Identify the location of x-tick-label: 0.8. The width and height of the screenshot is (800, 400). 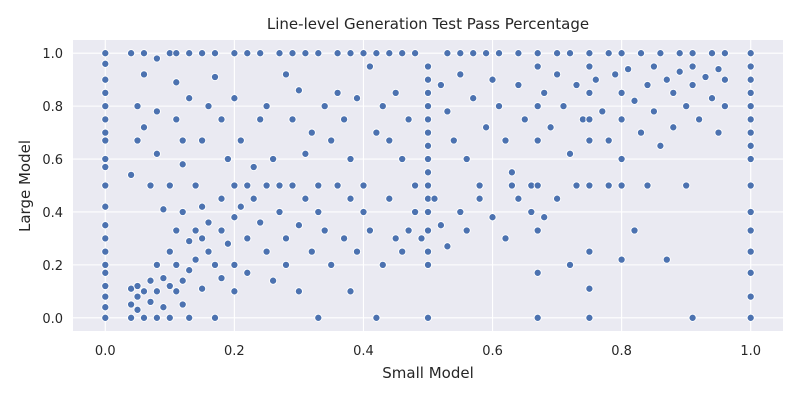
(621, 351).